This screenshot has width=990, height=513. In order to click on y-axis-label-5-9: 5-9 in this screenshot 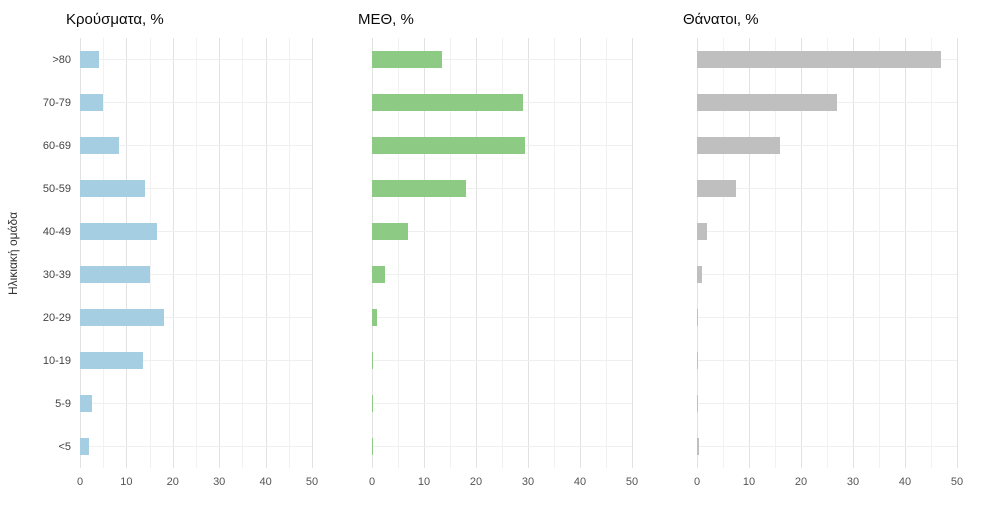, I will do `click(63, 403)`.